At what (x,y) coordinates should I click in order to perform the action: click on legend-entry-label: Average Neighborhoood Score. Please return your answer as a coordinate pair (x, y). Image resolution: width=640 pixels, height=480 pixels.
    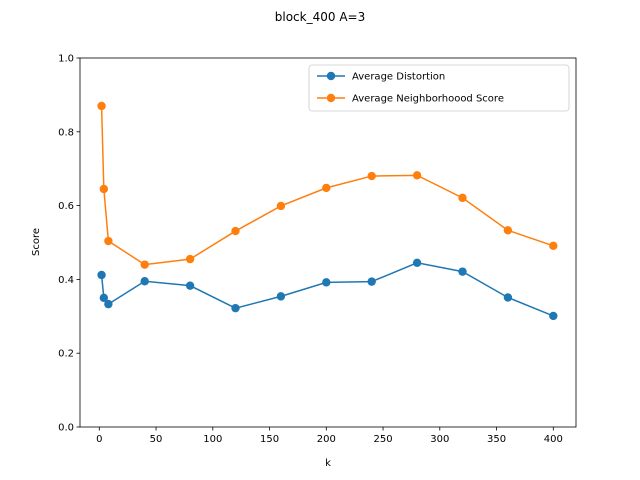
    Looking at the image, I should click on (428, 99).